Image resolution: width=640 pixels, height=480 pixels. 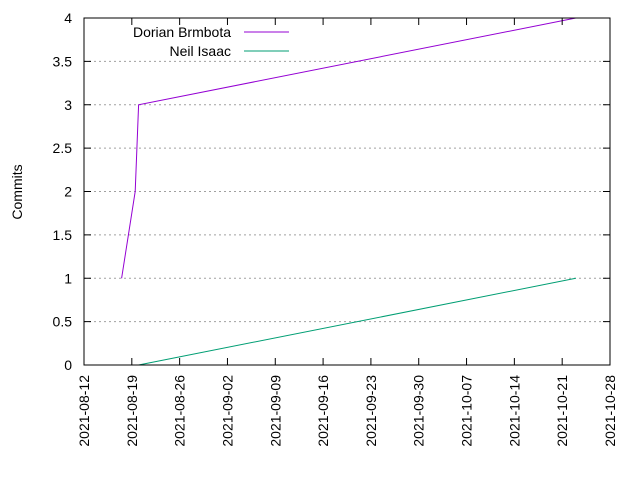 I want to click on y-tick-label: 3, so click(x=68, y=105).